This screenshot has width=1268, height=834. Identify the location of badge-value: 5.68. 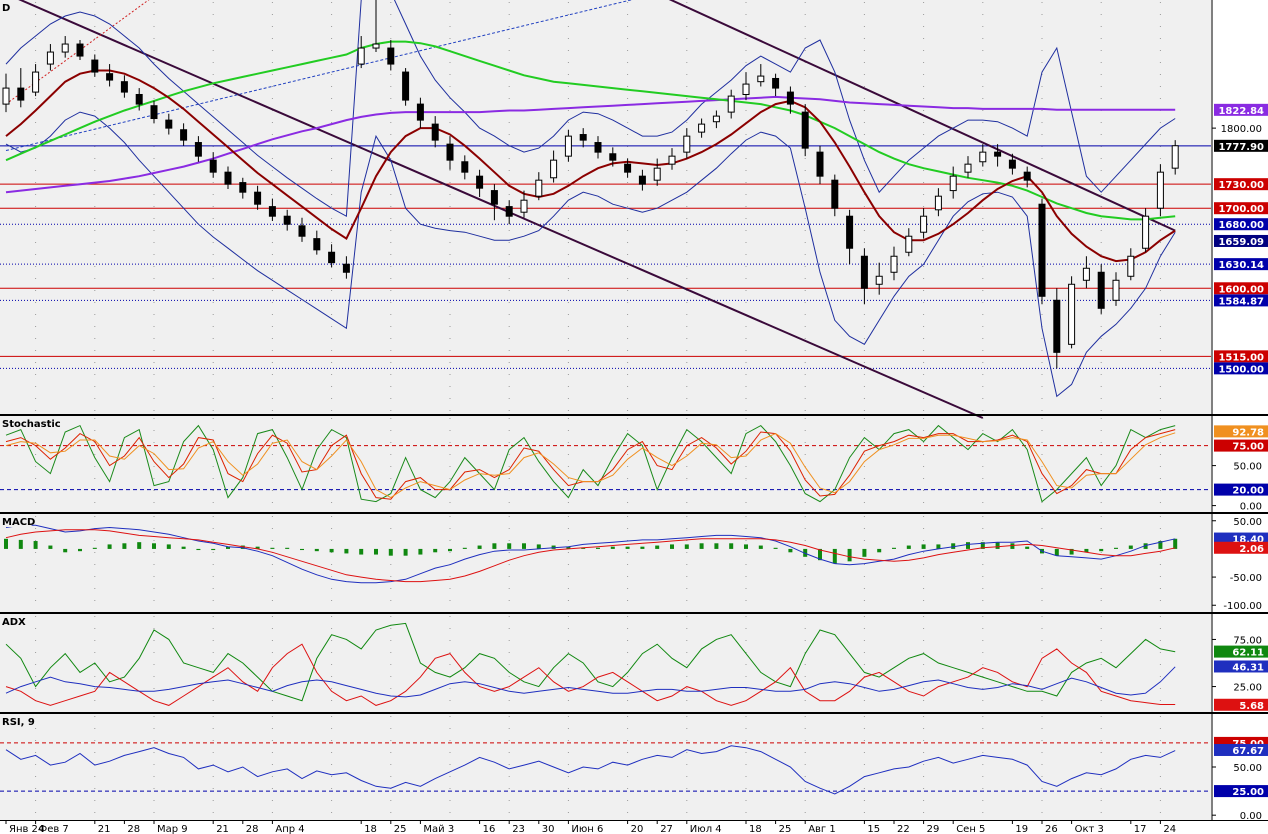
(1251, 706).